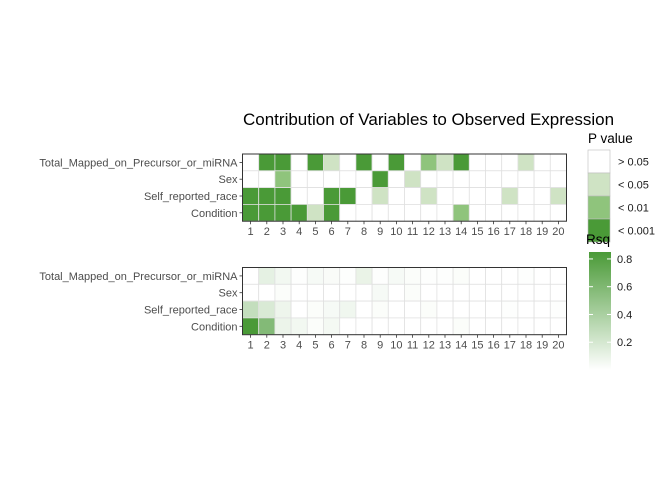 This screenshot has width=672, height=480. What do you see at coordinates (633, 209) in the screenshot?
I see `pvalue-legend-label: < 0.01` at bounding box center [633, 209].